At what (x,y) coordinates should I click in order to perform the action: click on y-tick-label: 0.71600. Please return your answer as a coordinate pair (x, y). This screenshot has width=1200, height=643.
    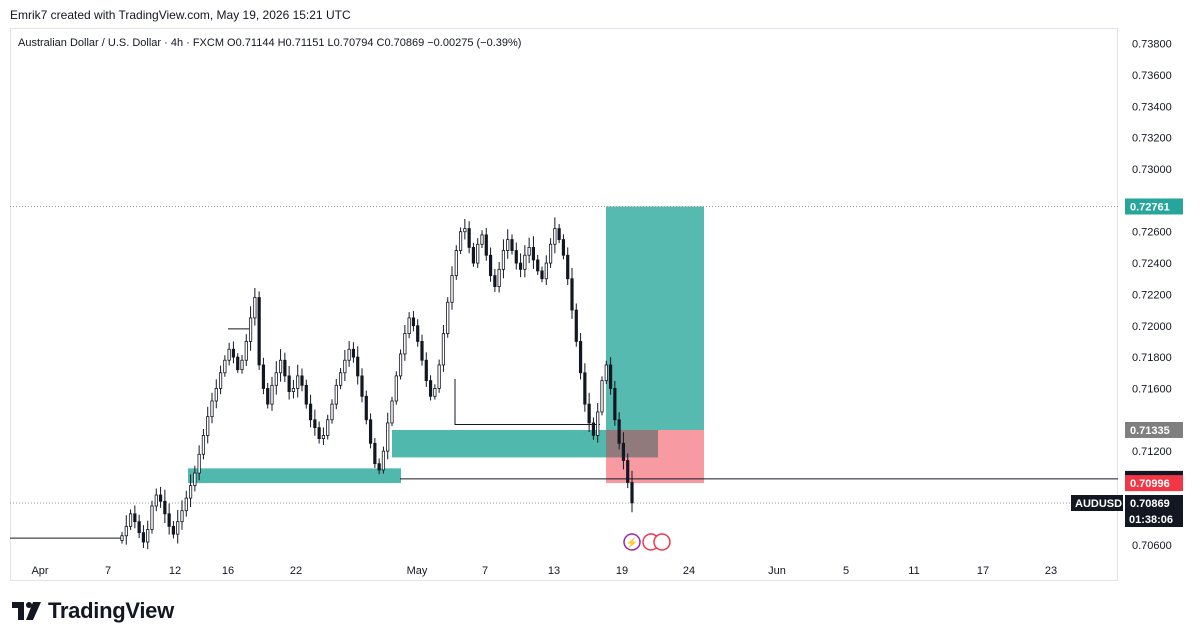
    Looking at the image, I should click on (1152, 389).